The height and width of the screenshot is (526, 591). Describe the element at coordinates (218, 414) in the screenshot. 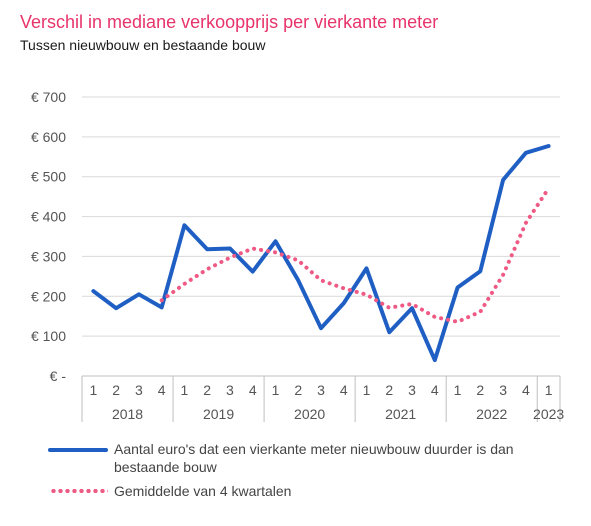

I see `year-label: 2019` at that location.